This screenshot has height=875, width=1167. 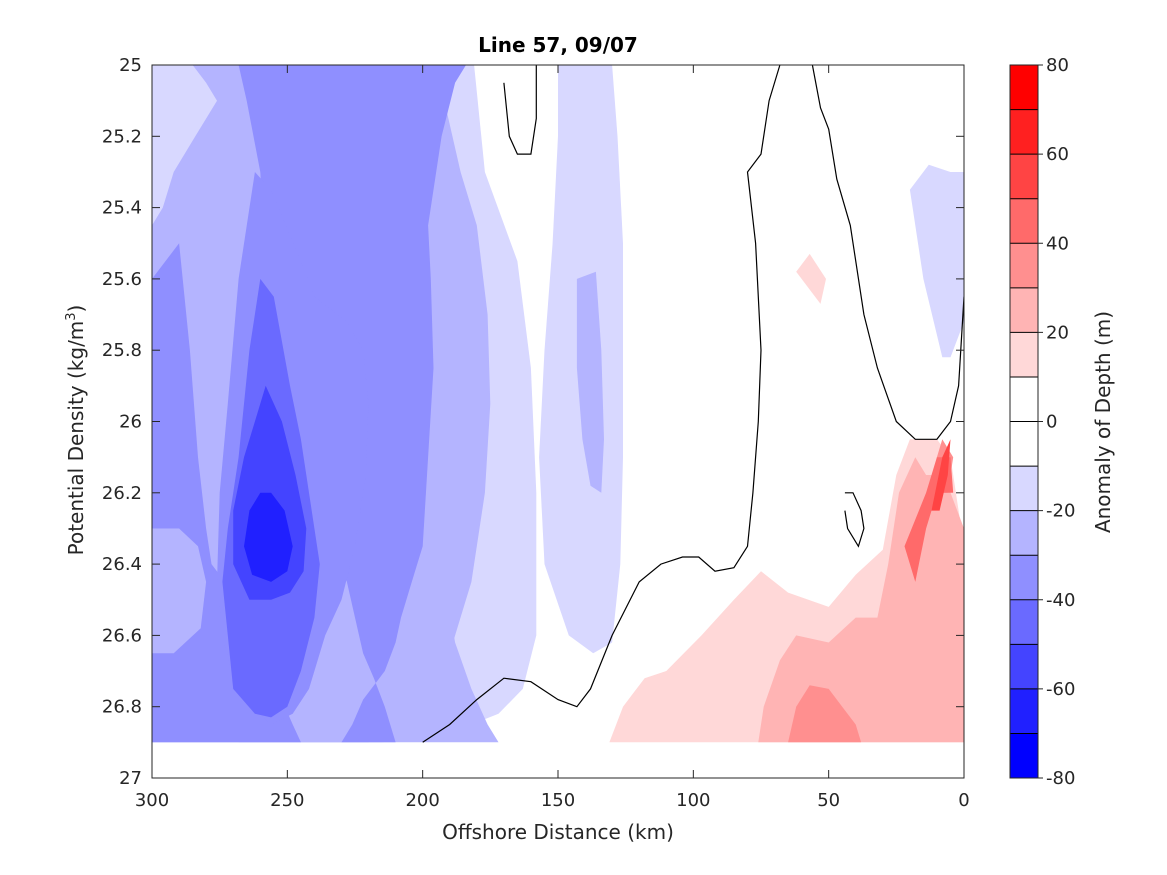 What do you see at coordinates (558, 45) in the screenshot?
I see `chart-title: Line 57, 09/07` at bounding box center [558, 45].